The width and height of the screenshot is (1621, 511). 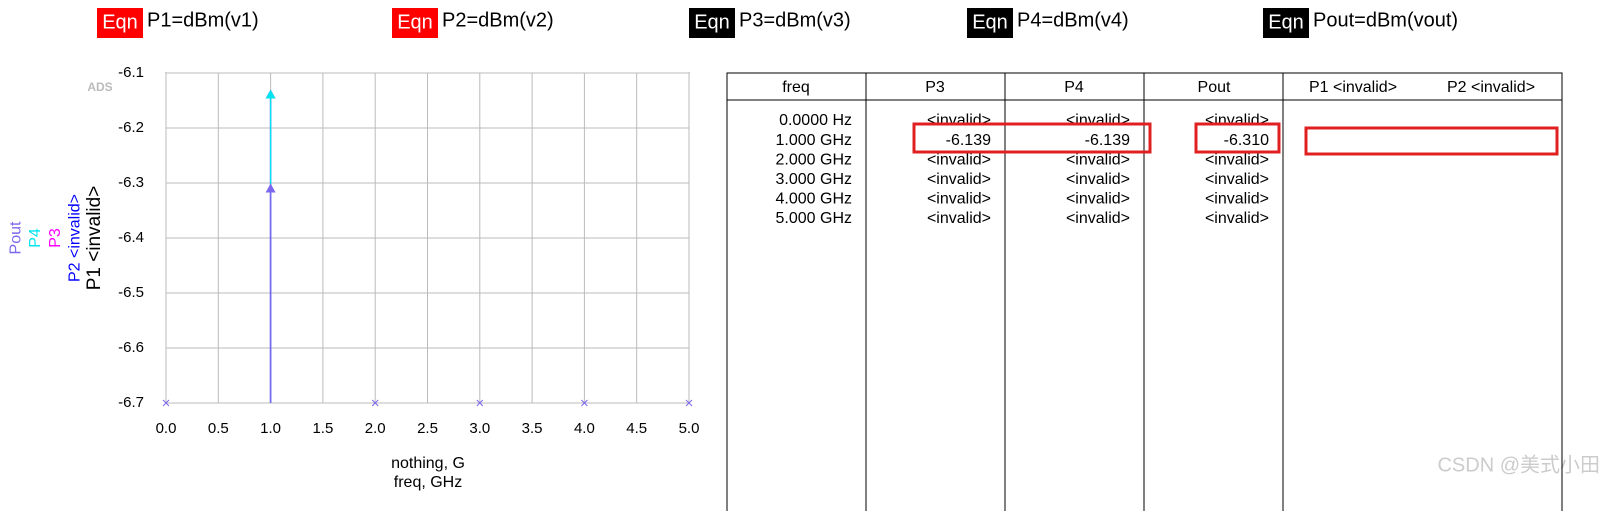 I want to click on y-tick-label: -6.4, so click(x=131, y=237).